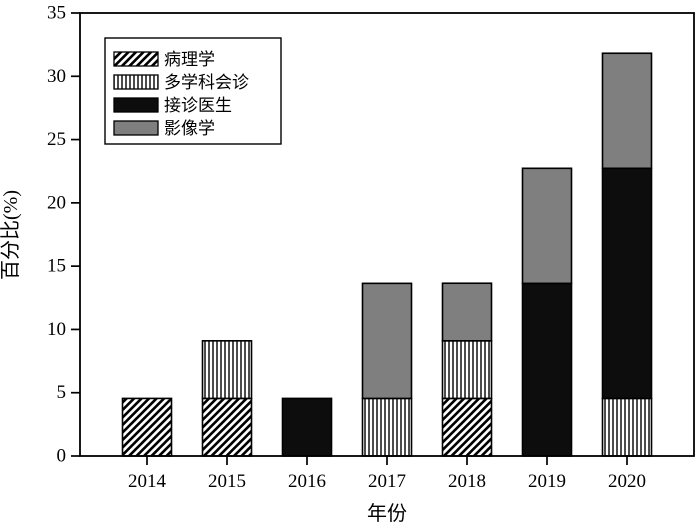  What do you see at coordinates (136, 59) in the screenshot?
I see `legend-swatch-diagonal-hatch` at bounding box center [136, 59].